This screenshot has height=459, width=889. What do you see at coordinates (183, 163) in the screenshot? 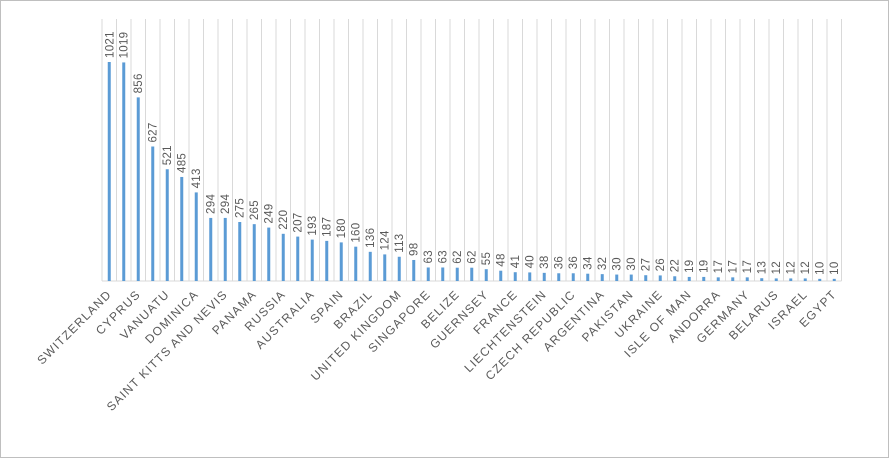
I see `data-label: 485` at bounding box center [183, 163].